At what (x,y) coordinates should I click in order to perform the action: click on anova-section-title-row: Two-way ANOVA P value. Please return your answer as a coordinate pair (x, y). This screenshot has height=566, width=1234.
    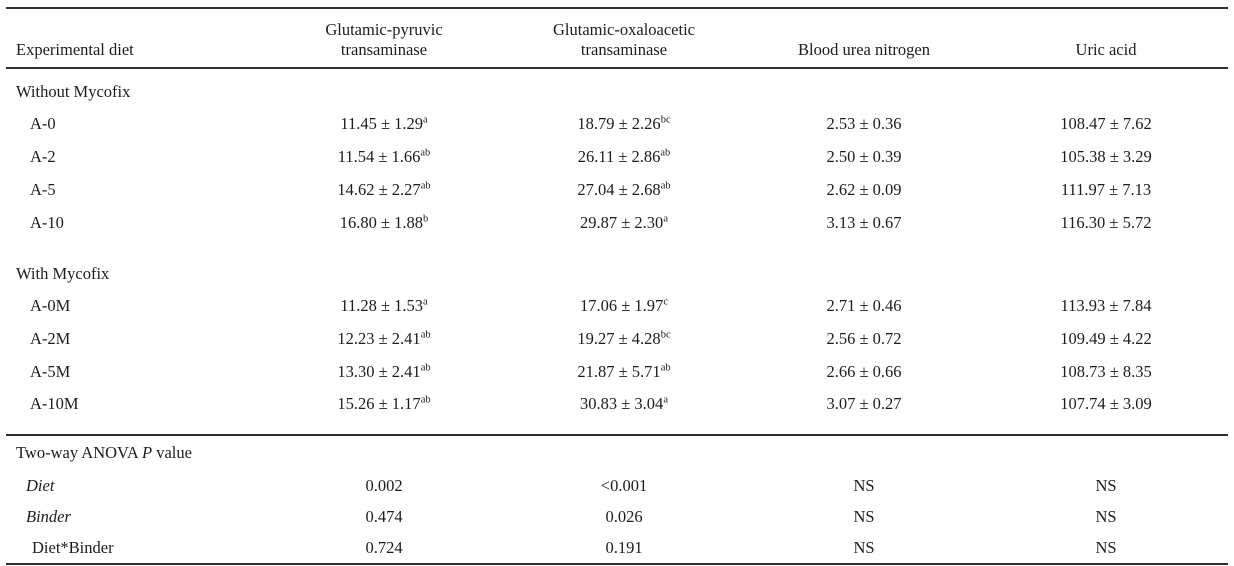
    Looking at the image, I should click on (617, 452).